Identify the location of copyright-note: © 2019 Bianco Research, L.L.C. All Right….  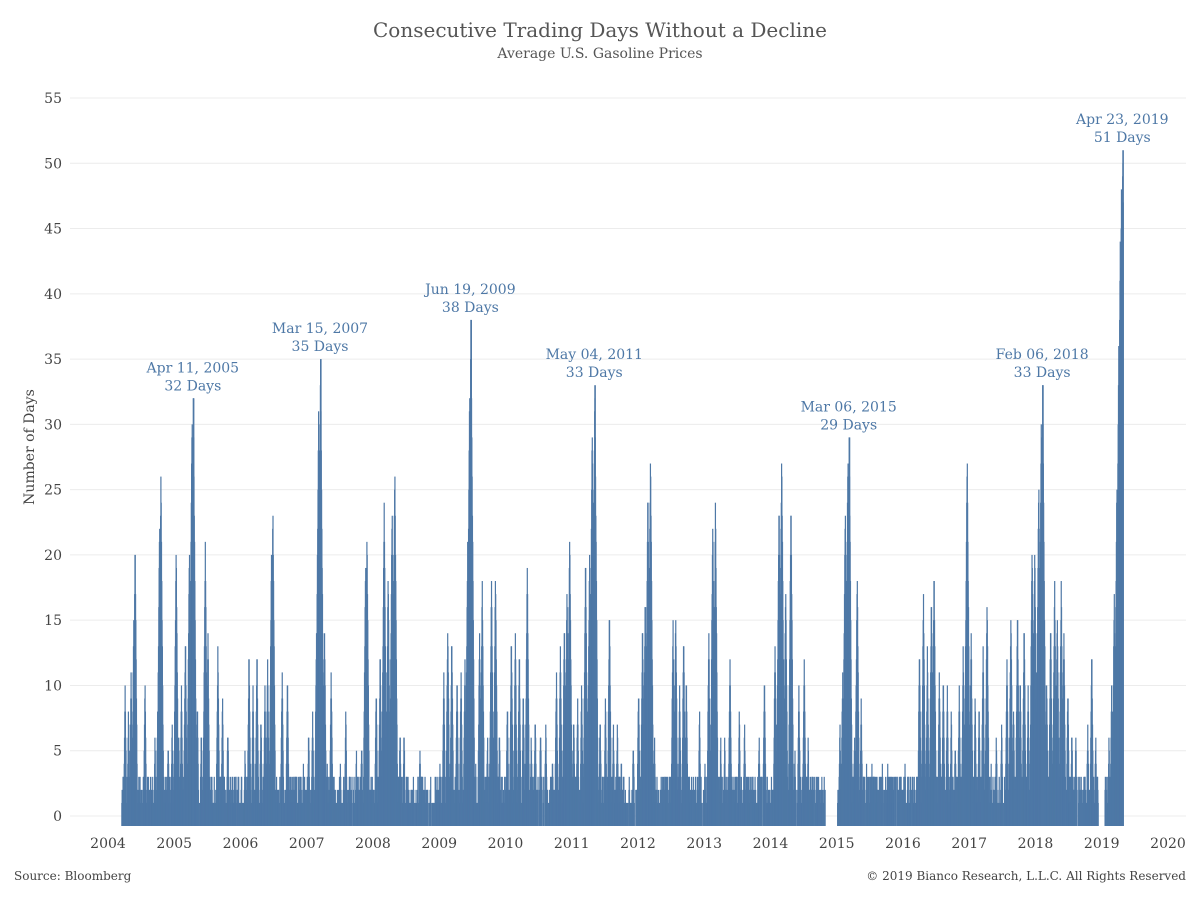
(1026, 876).